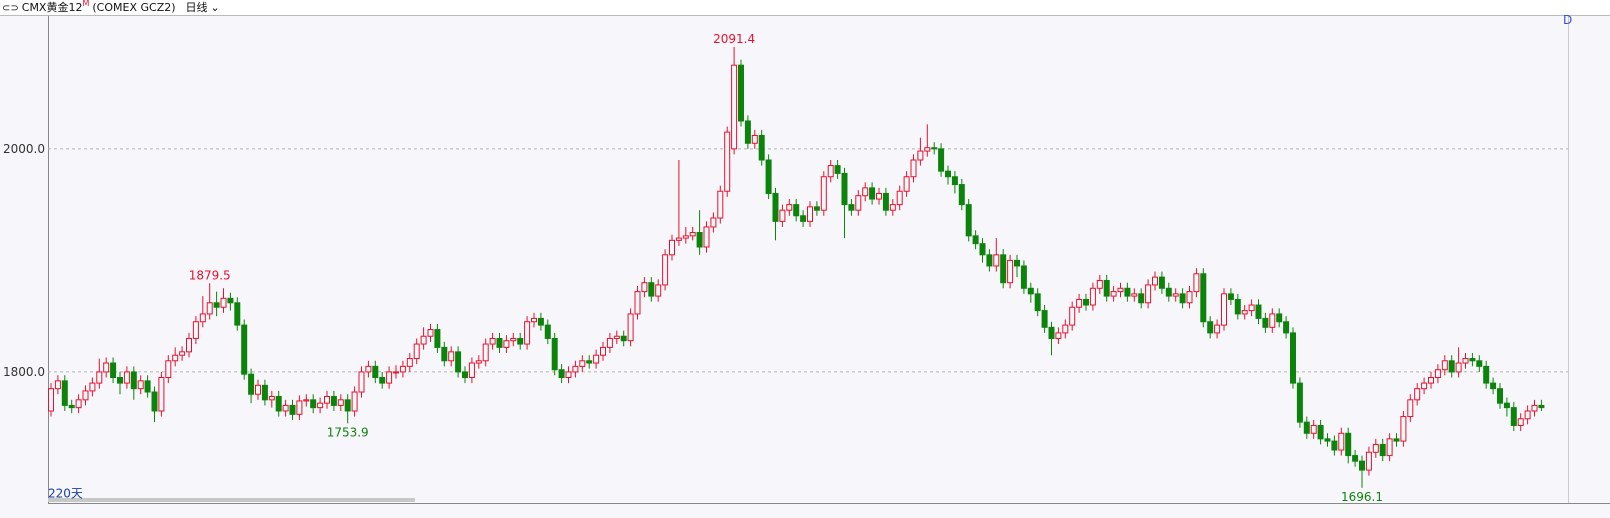  I want to click on chevron: ⌄, so click(215, 7).